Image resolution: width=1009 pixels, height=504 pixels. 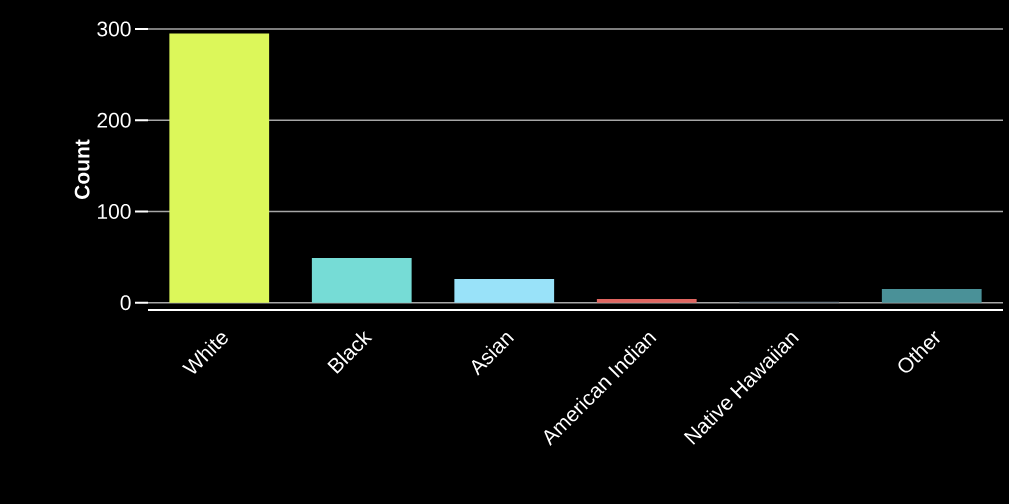 I want to click on y-tick-label: 300, so click(x=114, y=29).